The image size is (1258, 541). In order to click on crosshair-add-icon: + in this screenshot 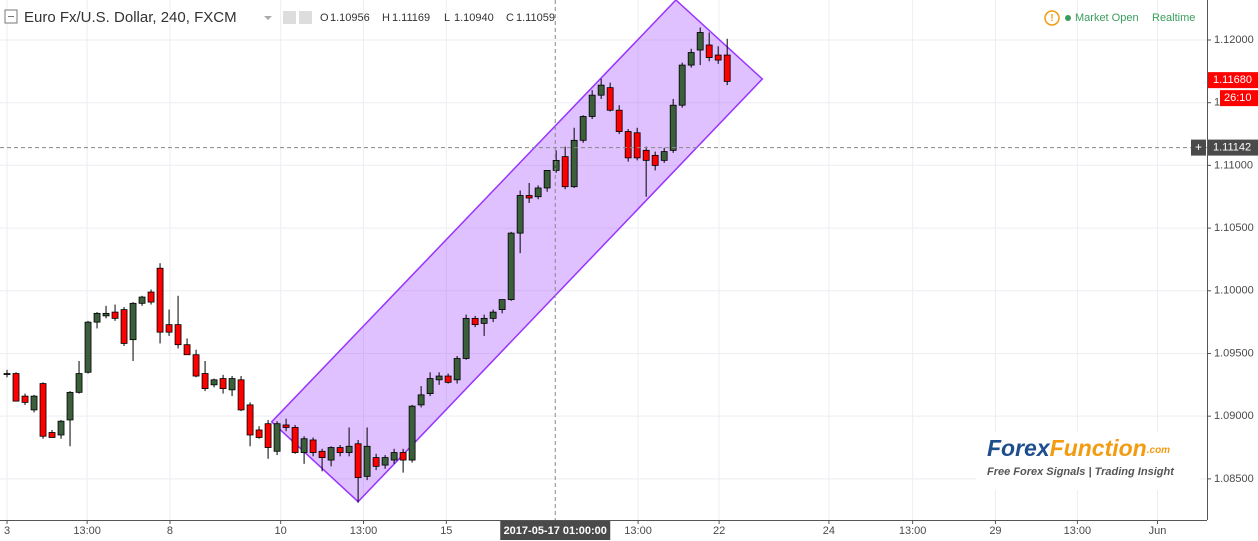, I will do `click(1198, 147)`.